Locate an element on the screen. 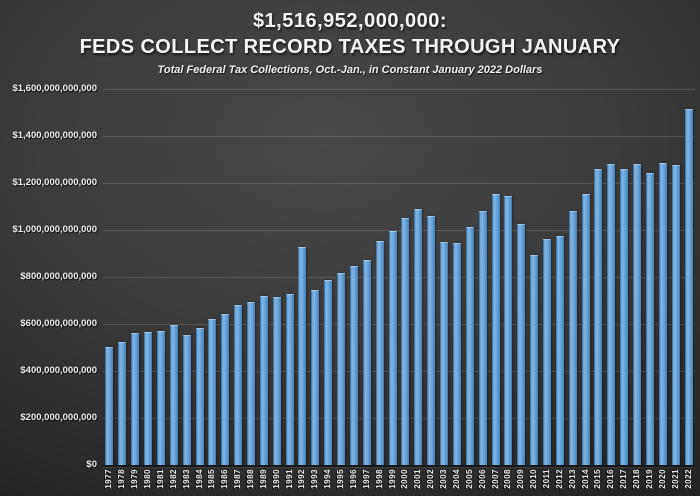  x-axis-label: 1994 is located at coordinates (328, 479).